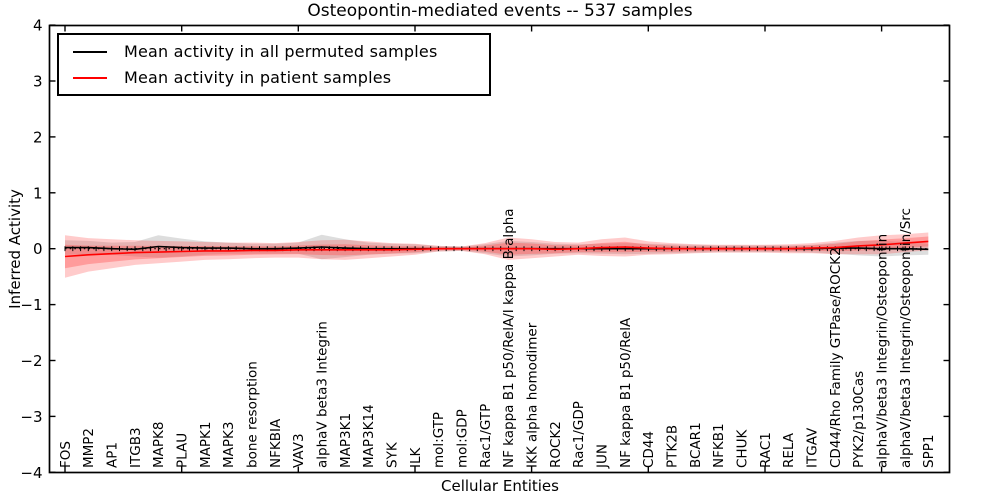  What do you see at coordinates (323, 394) in the screenshot?
I see `x-category-label: alphaV beta3 Integrin` at bounding box center [323, 394].